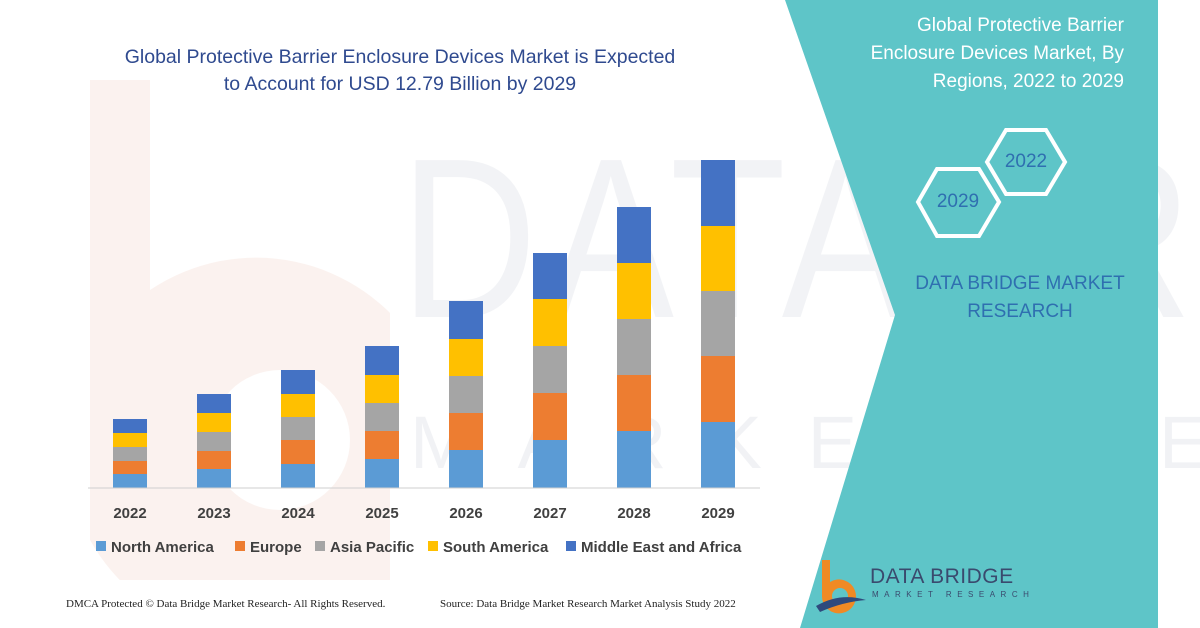 The width and height of the screenshot is (1200, 628). I want to click on brand-name: DATA BRIDGE MARKET RESEARCH, so click(1020, 297).